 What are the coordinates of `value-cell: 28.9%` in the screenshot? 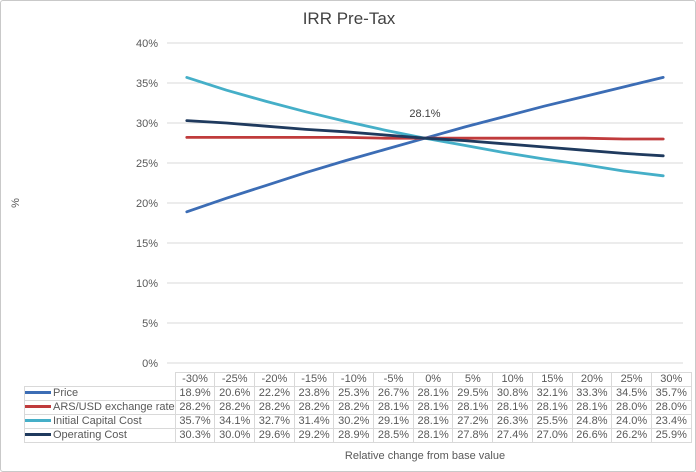 It's located at (354, 435).